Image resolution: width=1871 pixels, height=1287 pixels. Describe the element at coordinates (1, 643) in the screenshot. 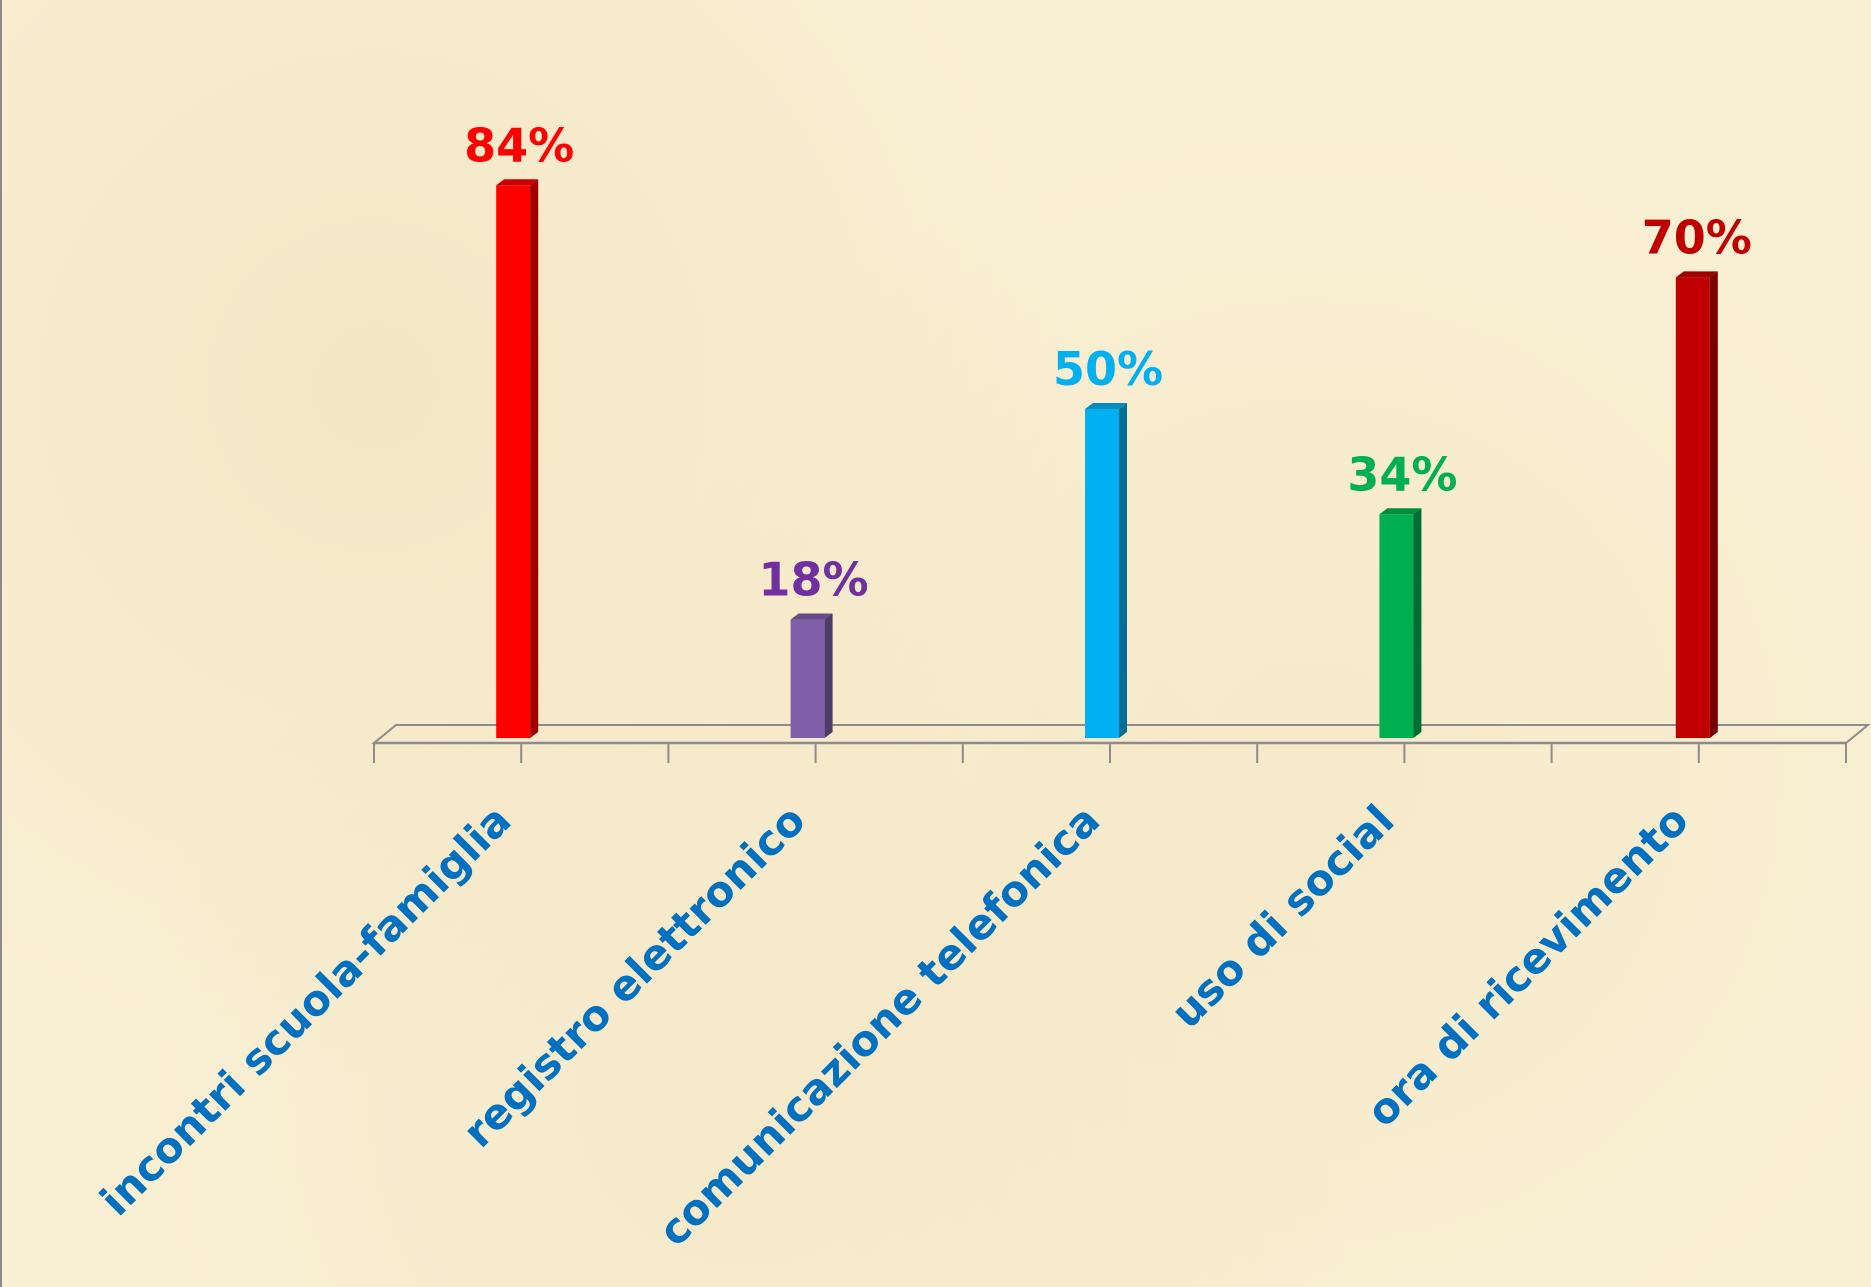

I see `chart-left-border` at that location.